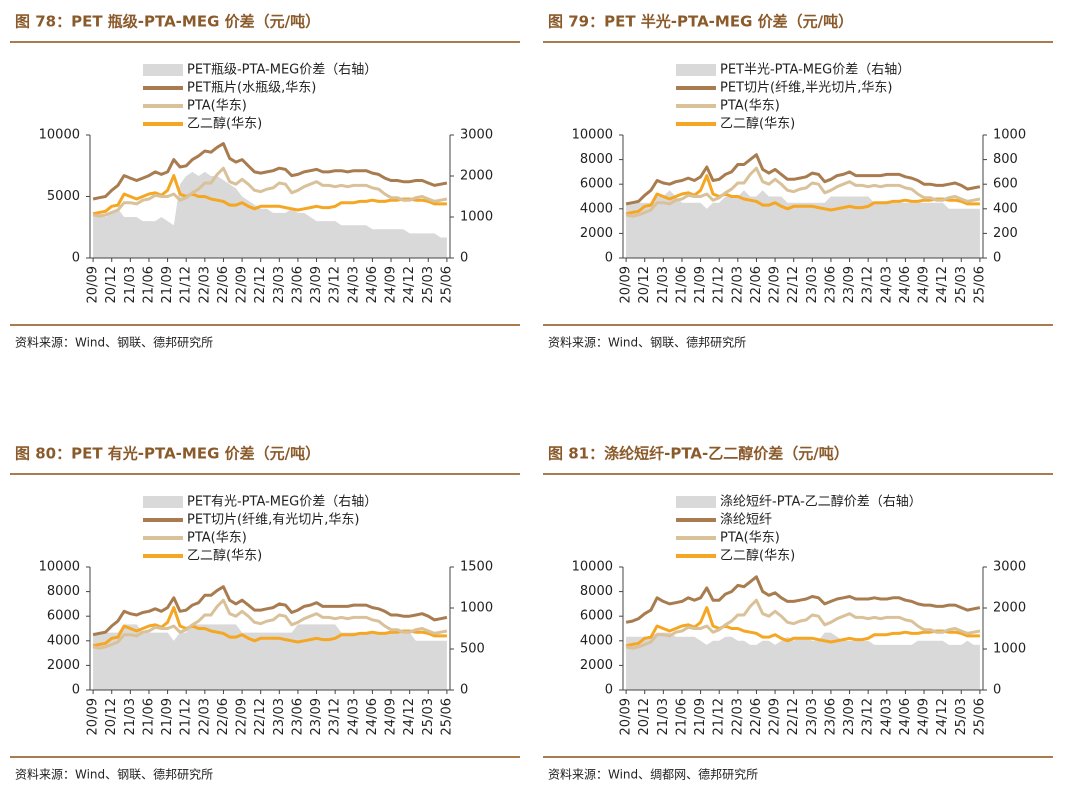 Image resolution: width=1080 pixels, height=809 pixels. What do you see at coordinates (653, 774) in the screenshot?
I see `source-note: 资料来源：Wind、绸都网、德邦研究所` at bounding box center [653, 774].